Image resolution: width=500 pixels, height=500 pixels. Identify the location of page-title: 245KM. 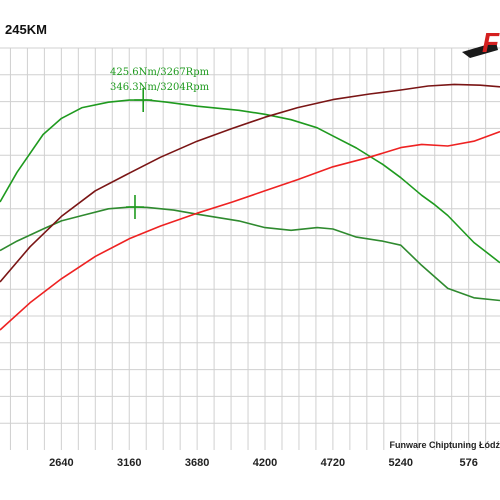
(26, 29).